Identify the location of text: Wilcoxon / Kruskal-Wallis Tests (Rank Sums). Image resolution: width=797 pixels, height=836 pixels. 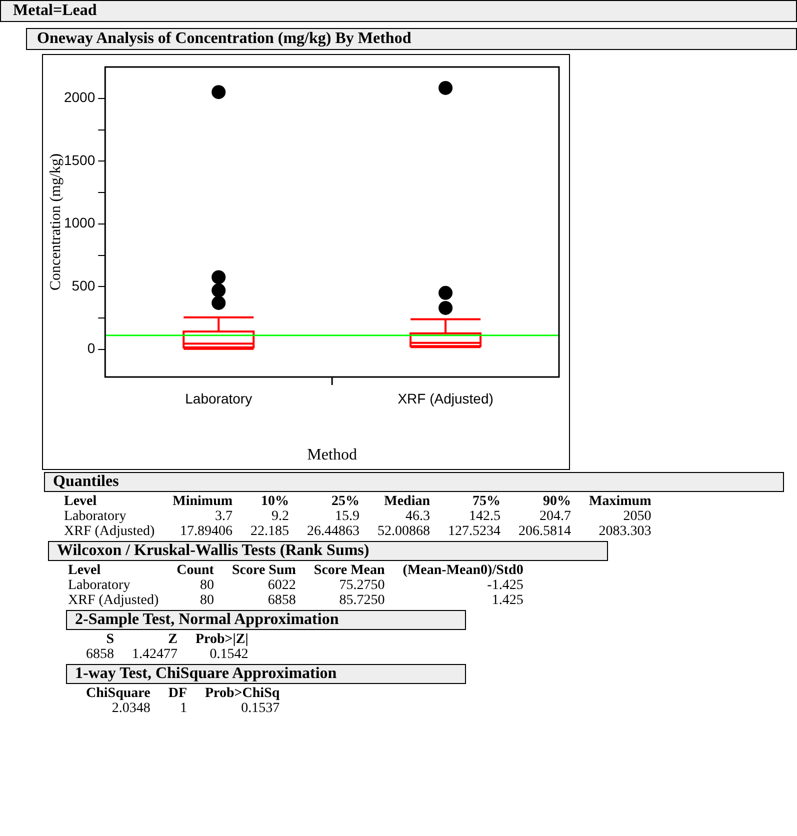
(328, 551).